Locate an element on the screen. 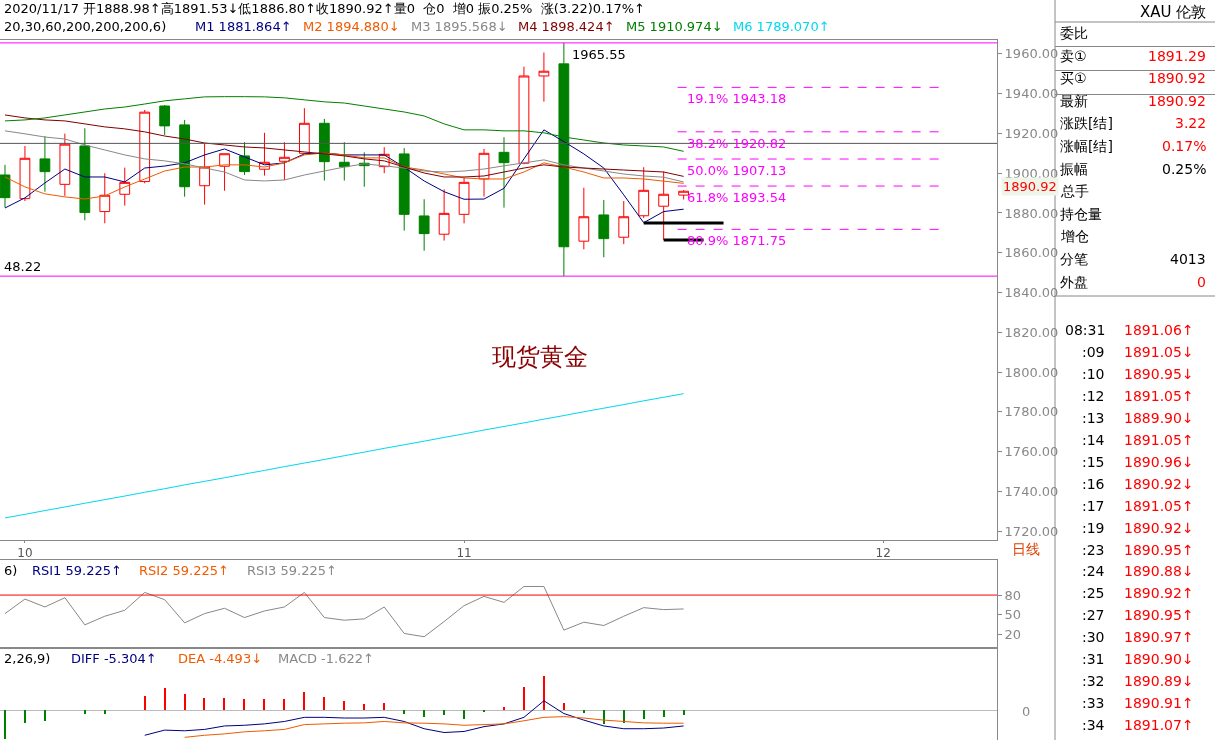 The height and width of the screenshot is (740, 1215). chart-title: 2020/11/17 开1888.98↑高1891.53↓低1886.80↑收1890.92↑量0 仓0 增0 振0.25% 涨(3.22)0.17%↑ is located at coordinates (324, 8).